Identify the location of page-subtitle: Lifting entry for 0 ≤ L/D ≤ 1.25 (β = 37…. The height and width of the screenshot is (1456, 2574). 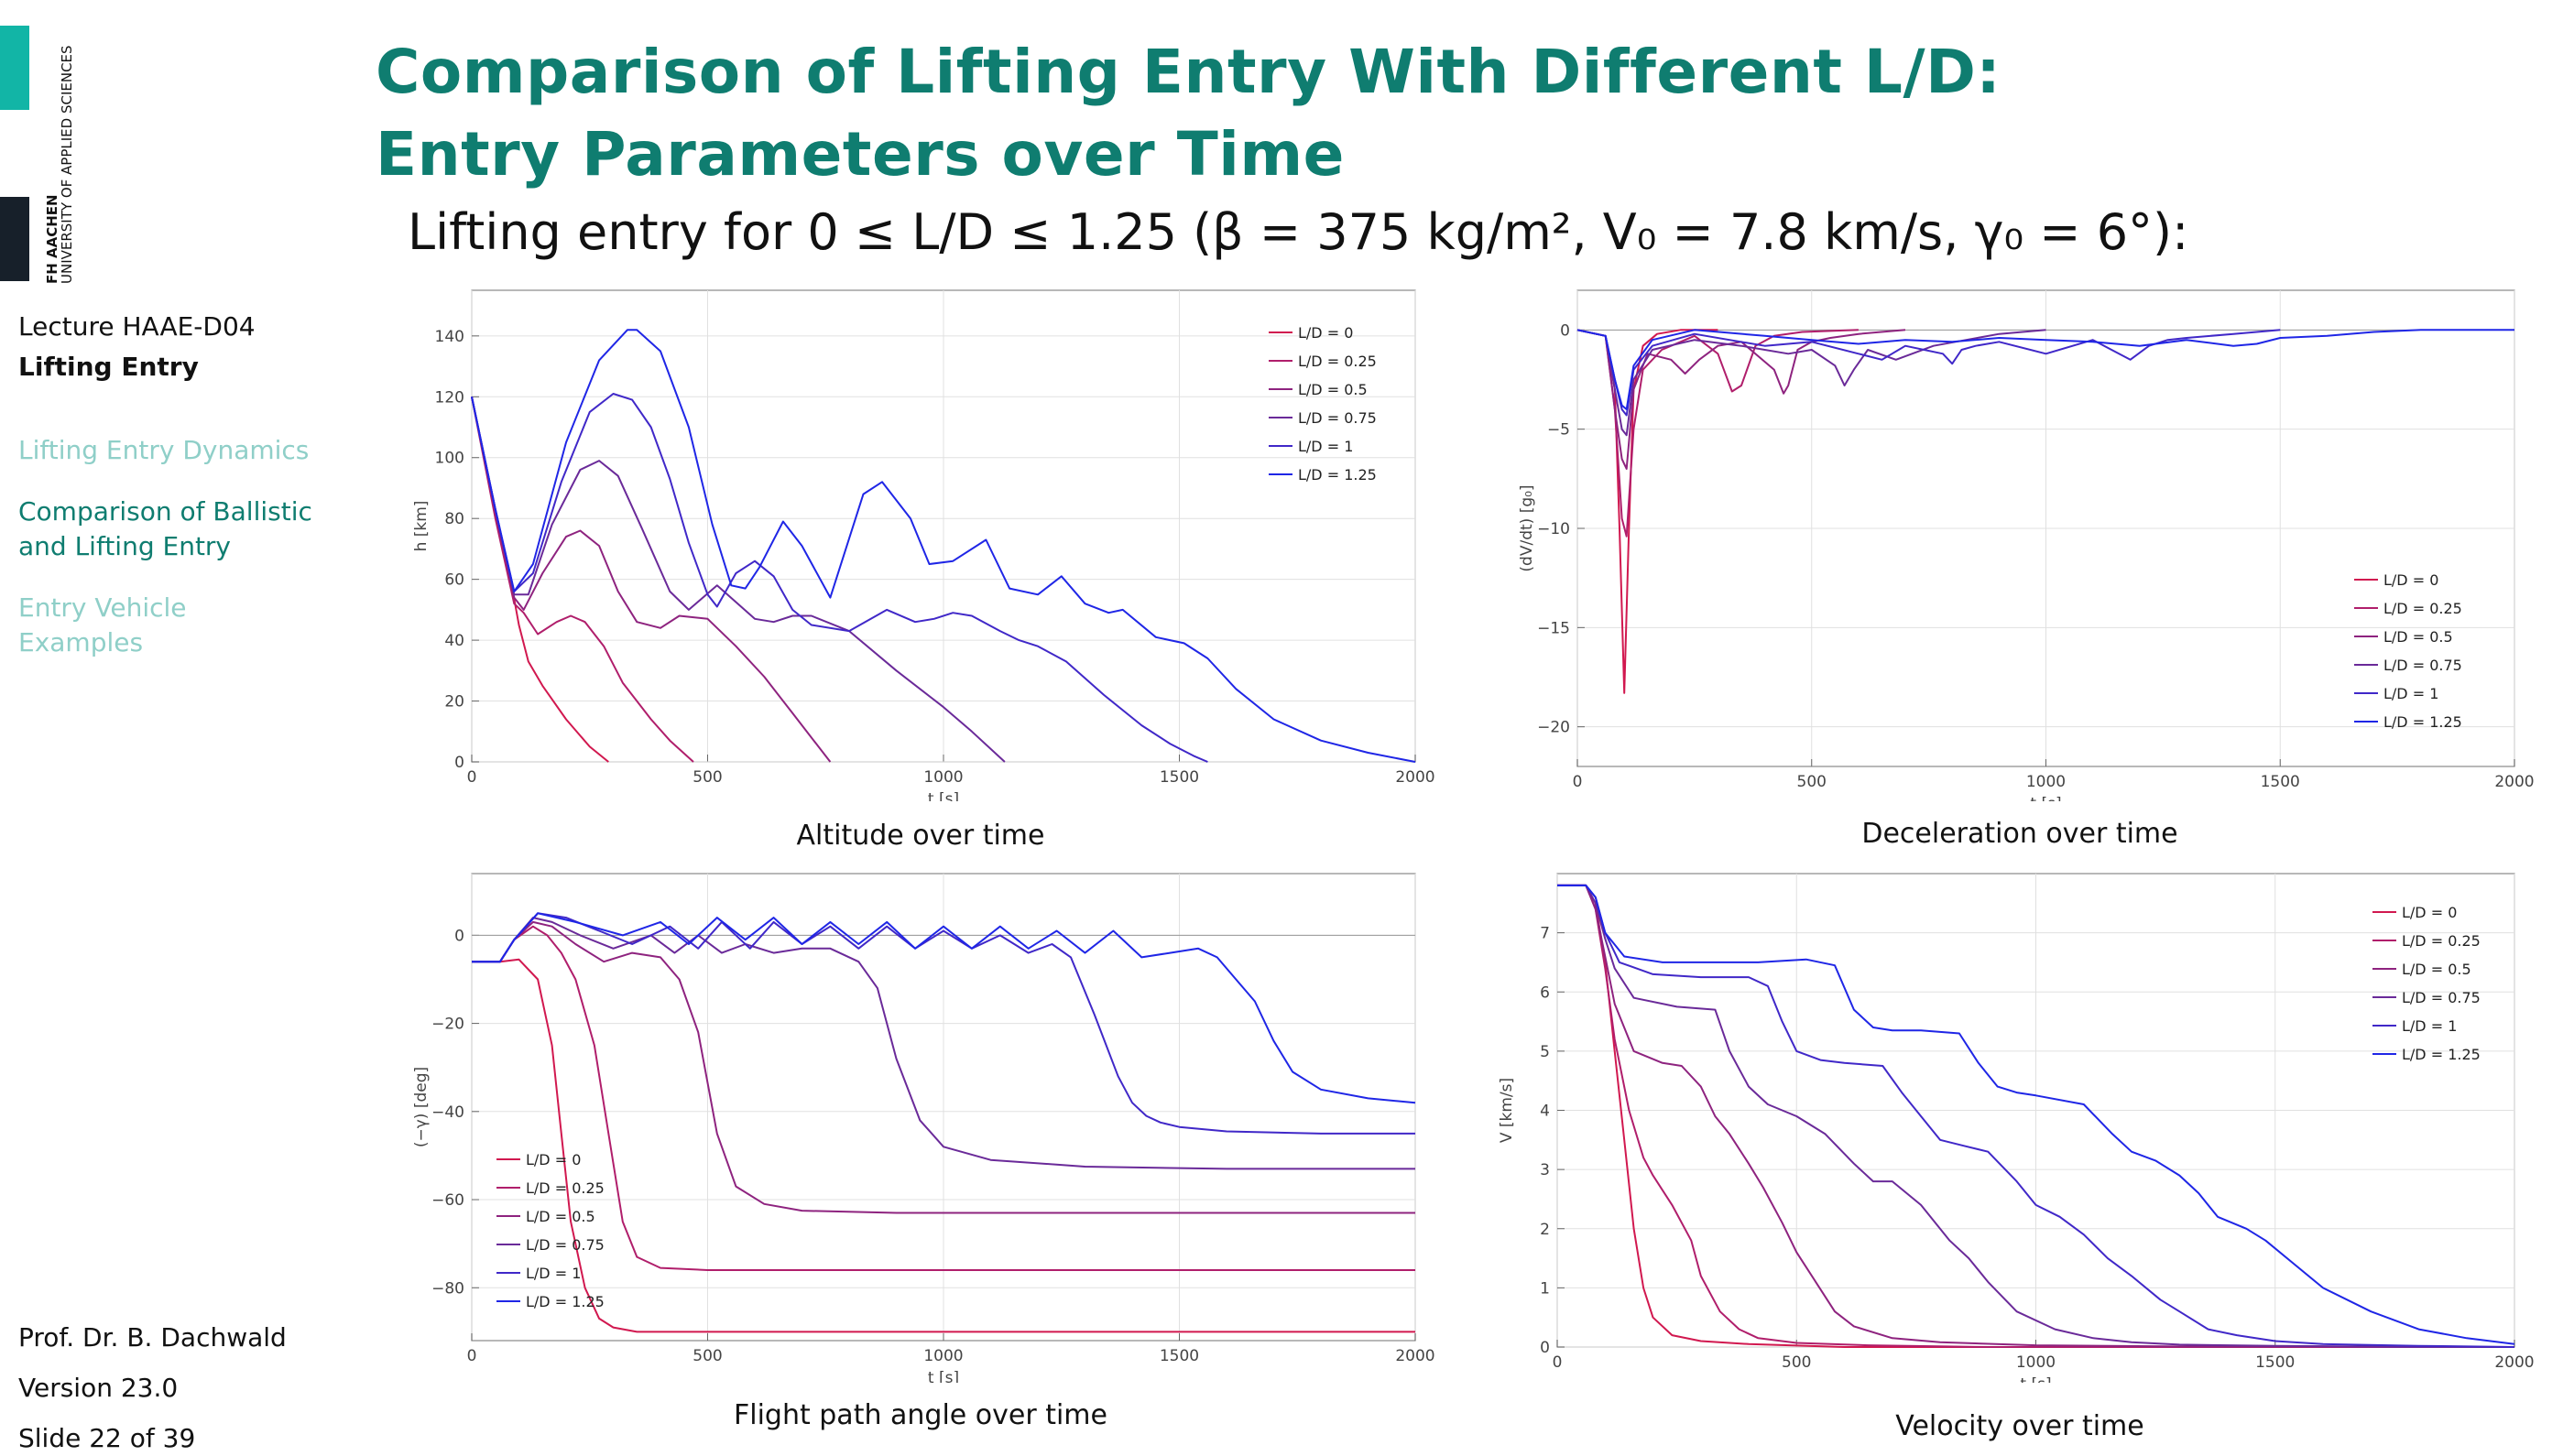
(1298, 232).